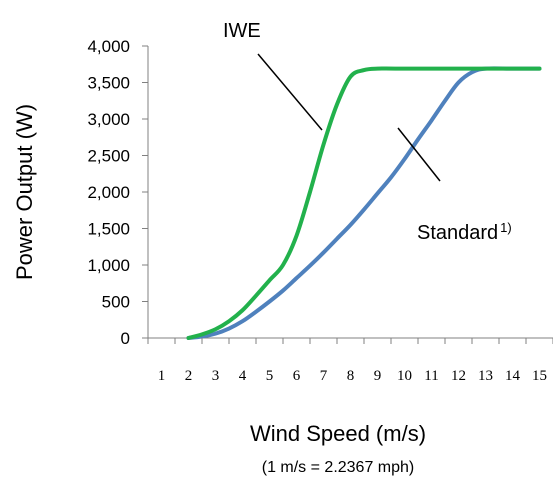 This screenshot has height=483, width=553. I want to click on x-tick-label: 15, so click(539, 376).